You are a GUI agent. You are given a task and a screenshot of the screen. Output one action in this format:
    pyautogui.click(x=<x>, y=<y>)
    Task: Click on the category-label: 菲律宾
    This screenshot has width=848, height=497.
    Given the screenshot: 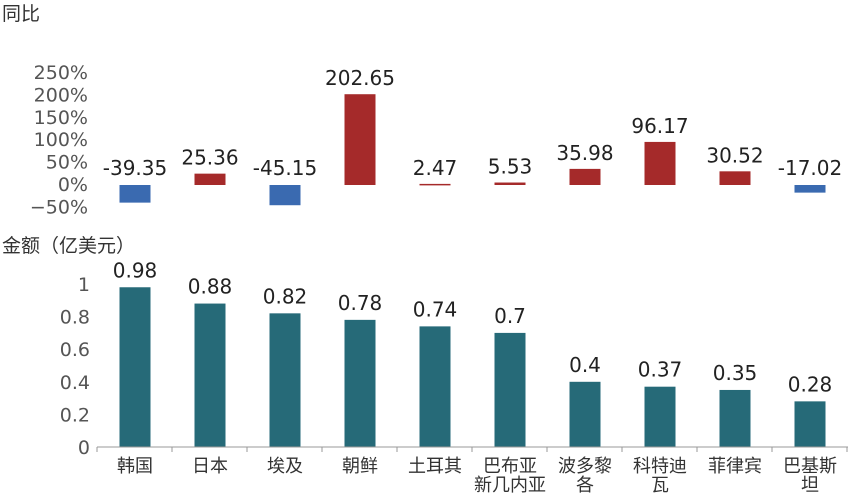 What is the action you would take?
    pyautogui.click(x=735, y=466)
    